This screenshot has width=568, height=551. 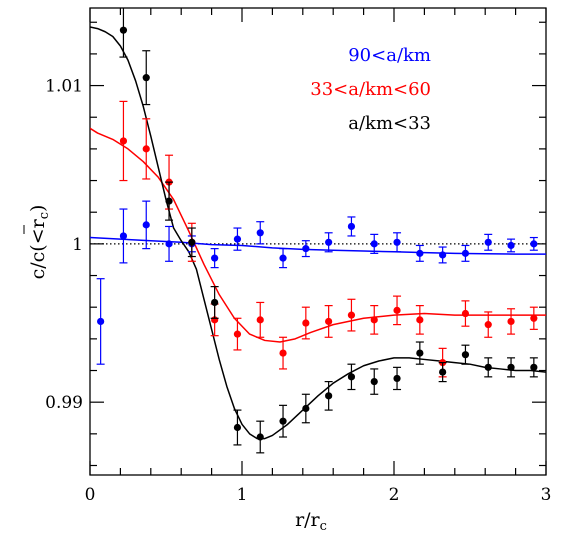 I want to click on x-tick-label: 0, so click(x=90, y=495).